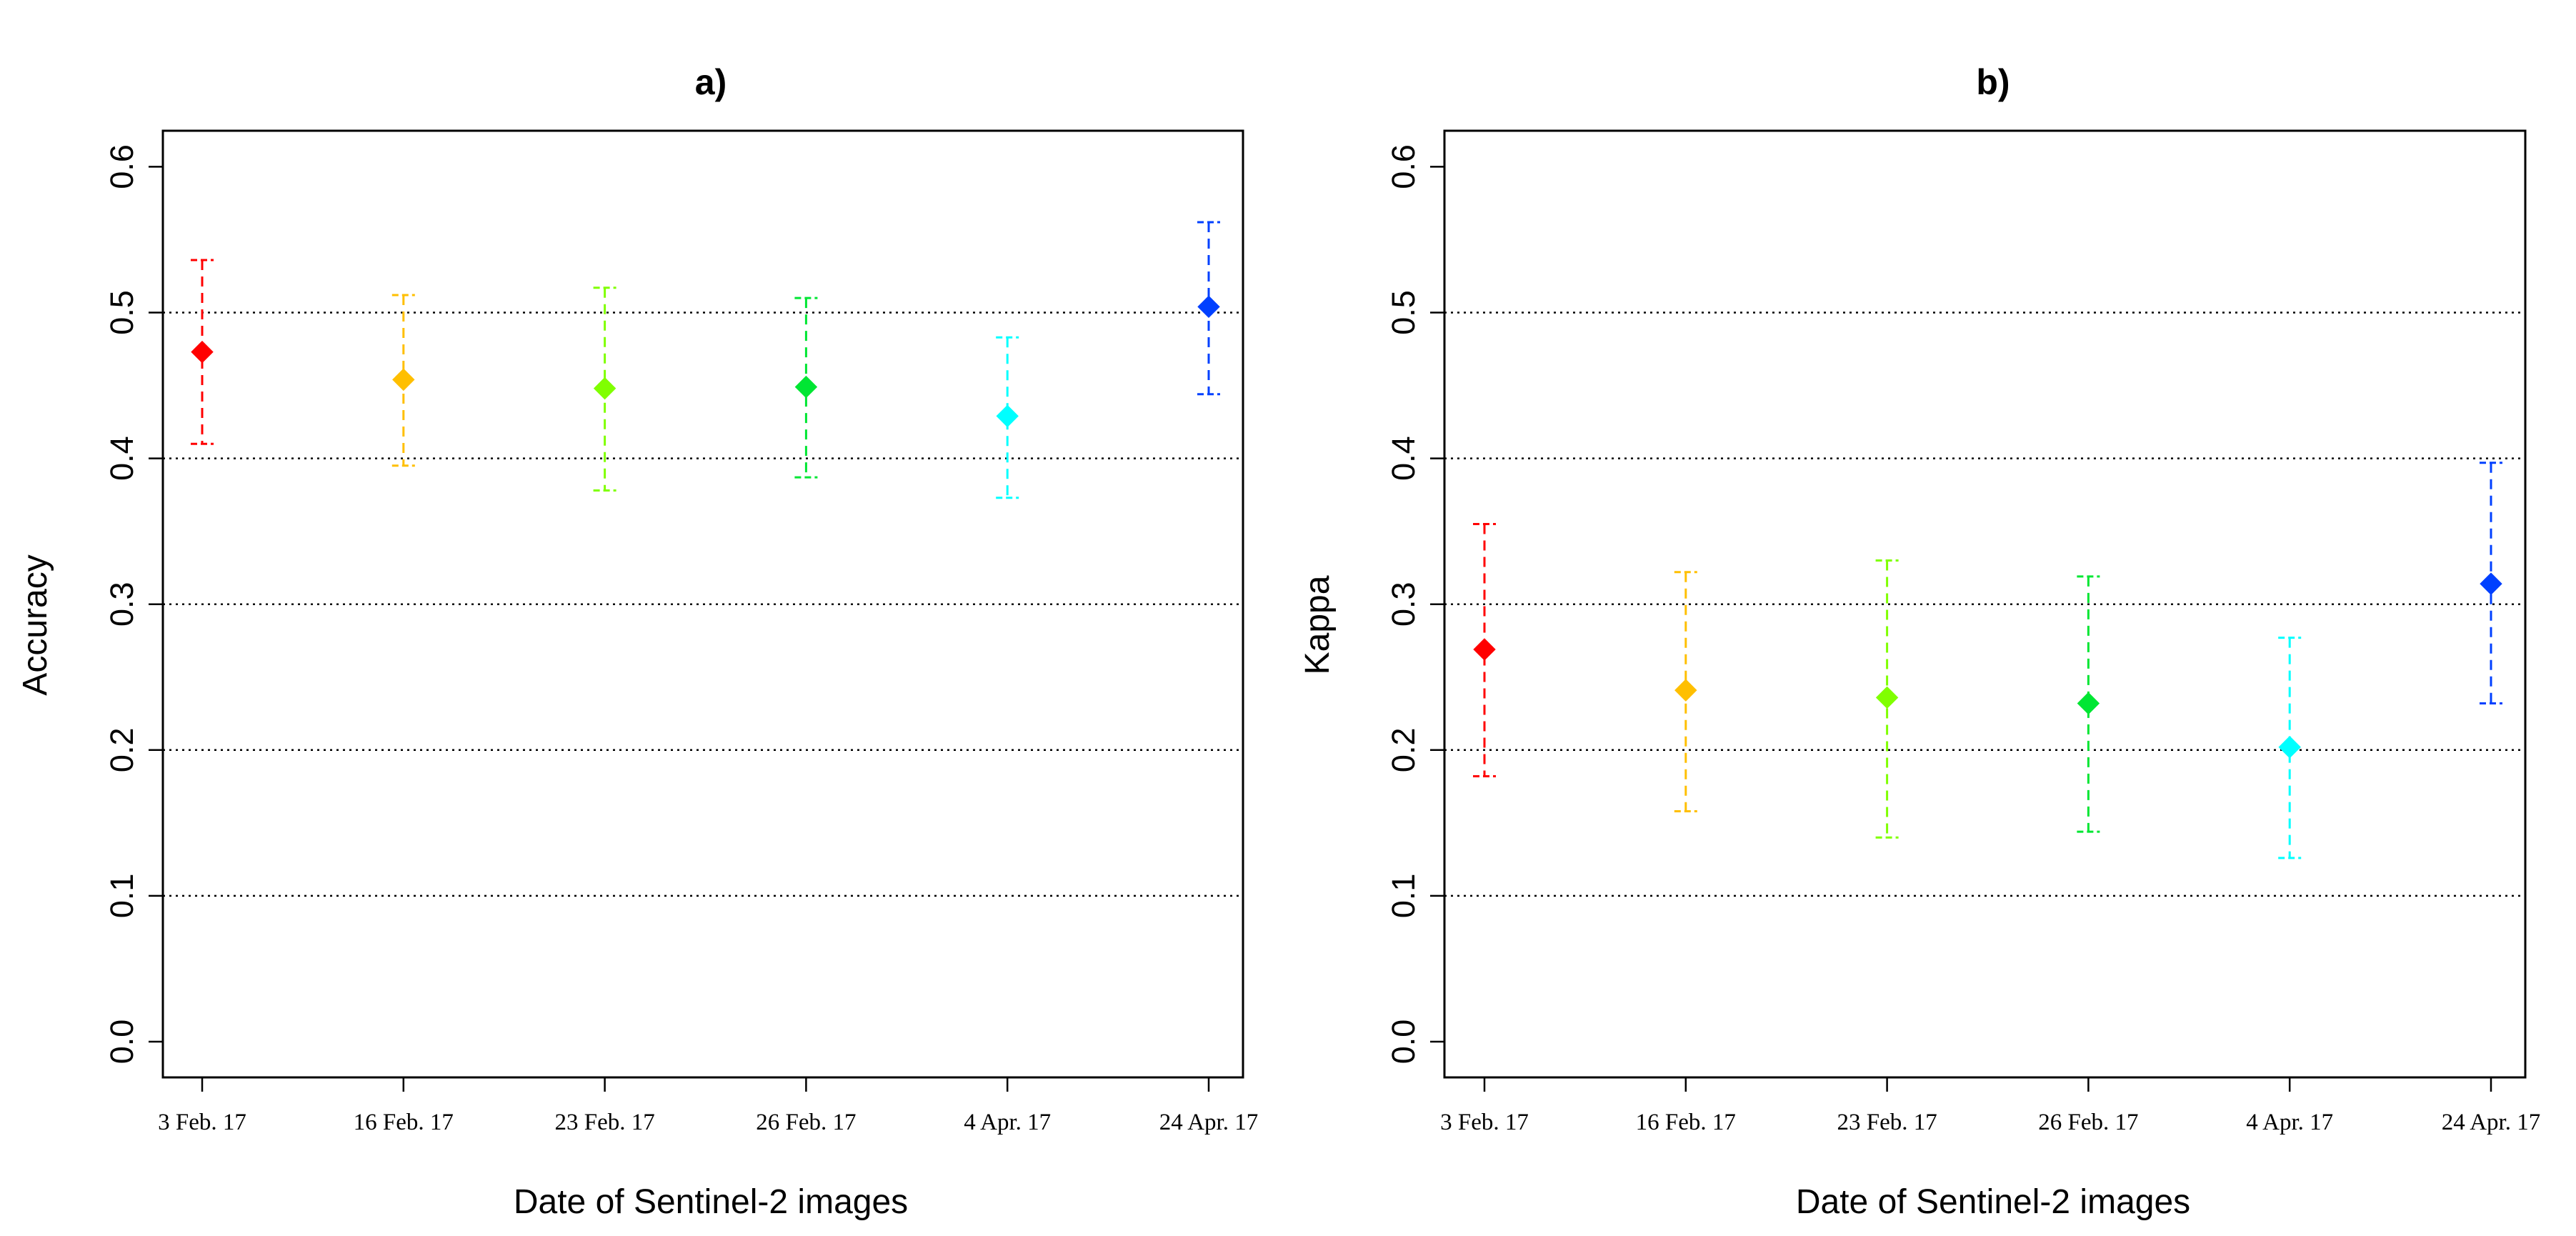 The height and width of the screenshot is (1236, 2576). I want to click on panel-a-ytick-label-1: 0.1, so click(122, 896).